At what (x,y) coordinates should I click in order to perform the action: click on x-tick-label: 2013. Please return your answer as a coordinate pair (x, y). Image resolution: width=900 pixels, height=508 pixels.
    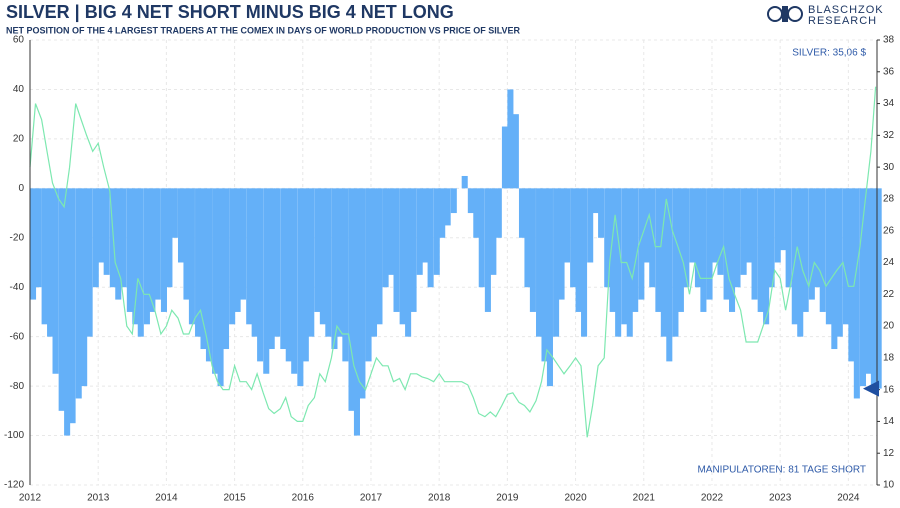
    Looking at the image, I should click on (98, 498).